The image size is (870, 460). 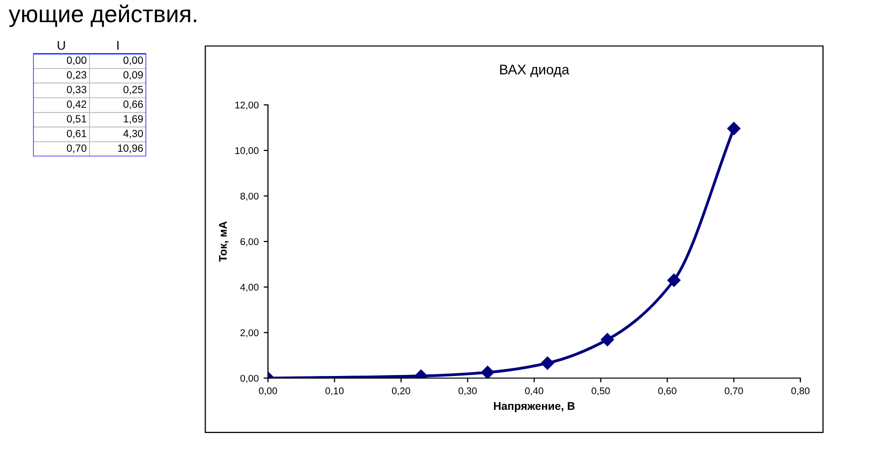 What do you see at coordinates (76, 119) in the screenshot?
I see `text: 0,51` at bounding box center [76, 119].